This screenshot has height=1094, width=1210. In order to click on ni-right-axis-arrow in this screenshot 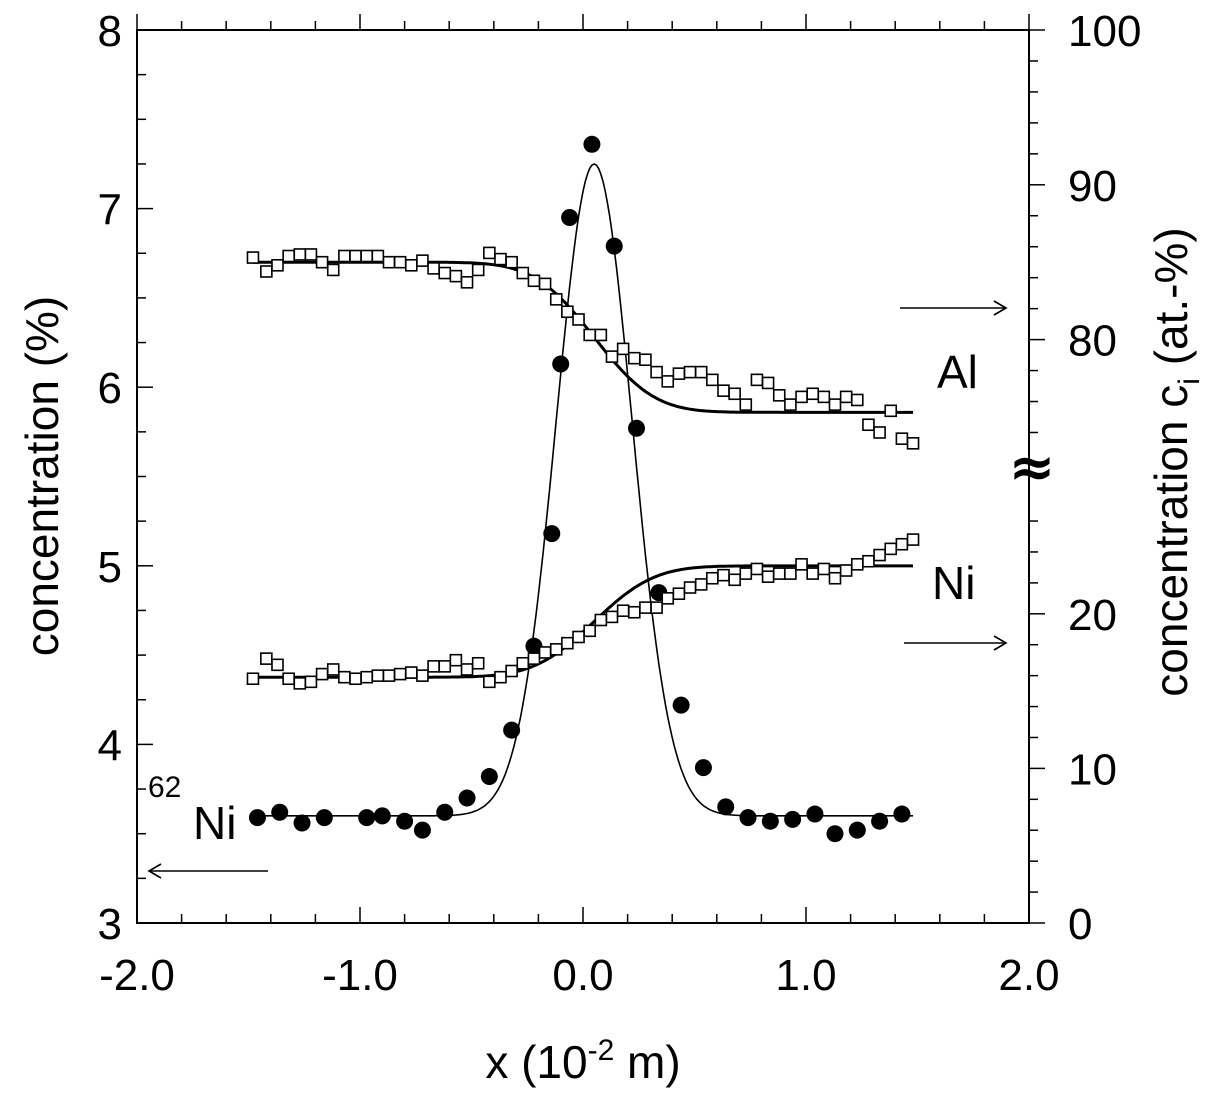, I will do `click(956, 643)`.